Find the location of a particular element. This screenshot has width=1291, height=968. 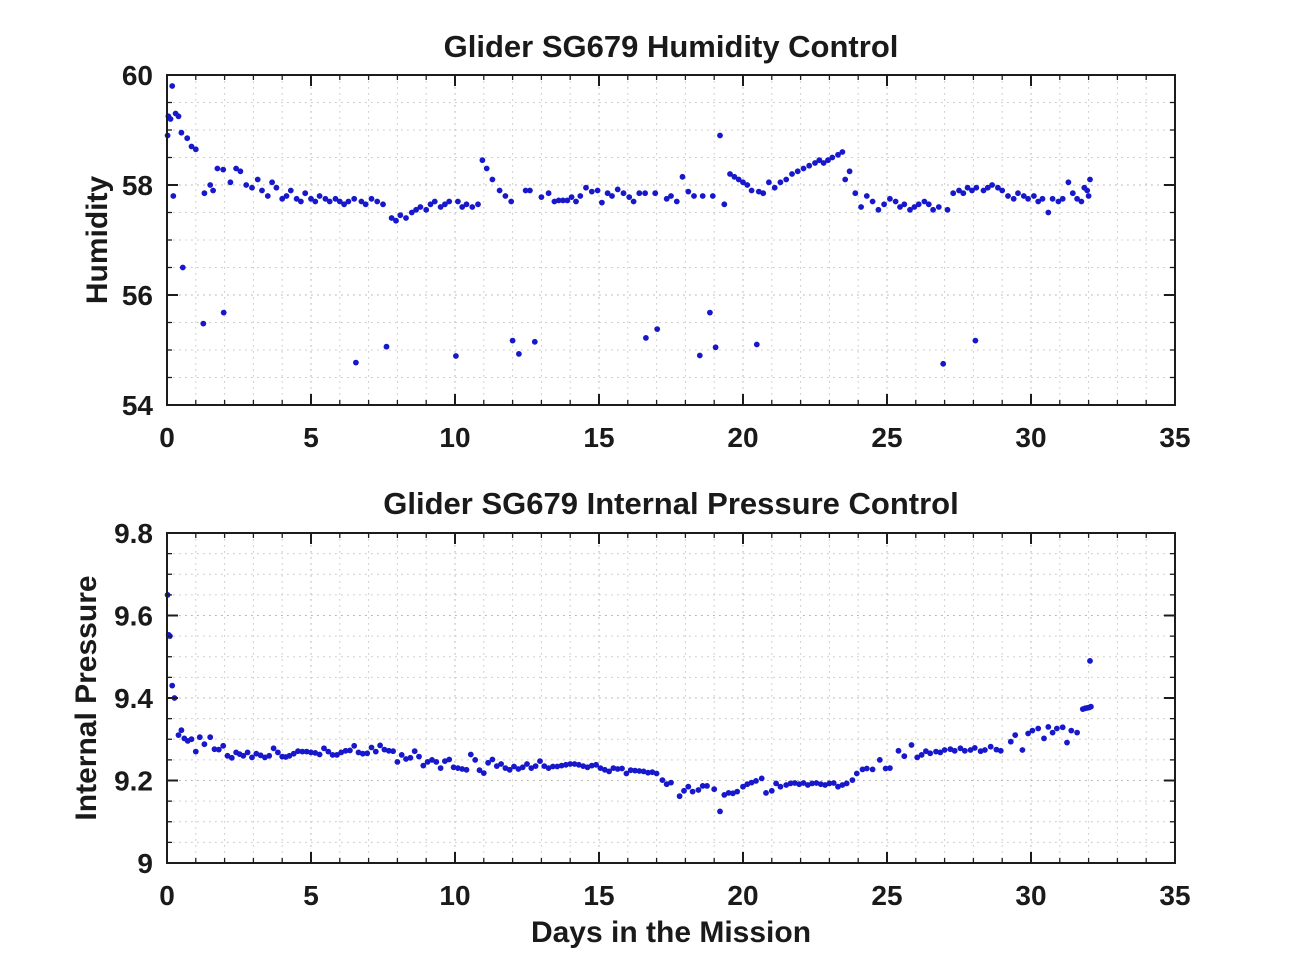

svg-text: 58 is located at coordinates (137, 185).